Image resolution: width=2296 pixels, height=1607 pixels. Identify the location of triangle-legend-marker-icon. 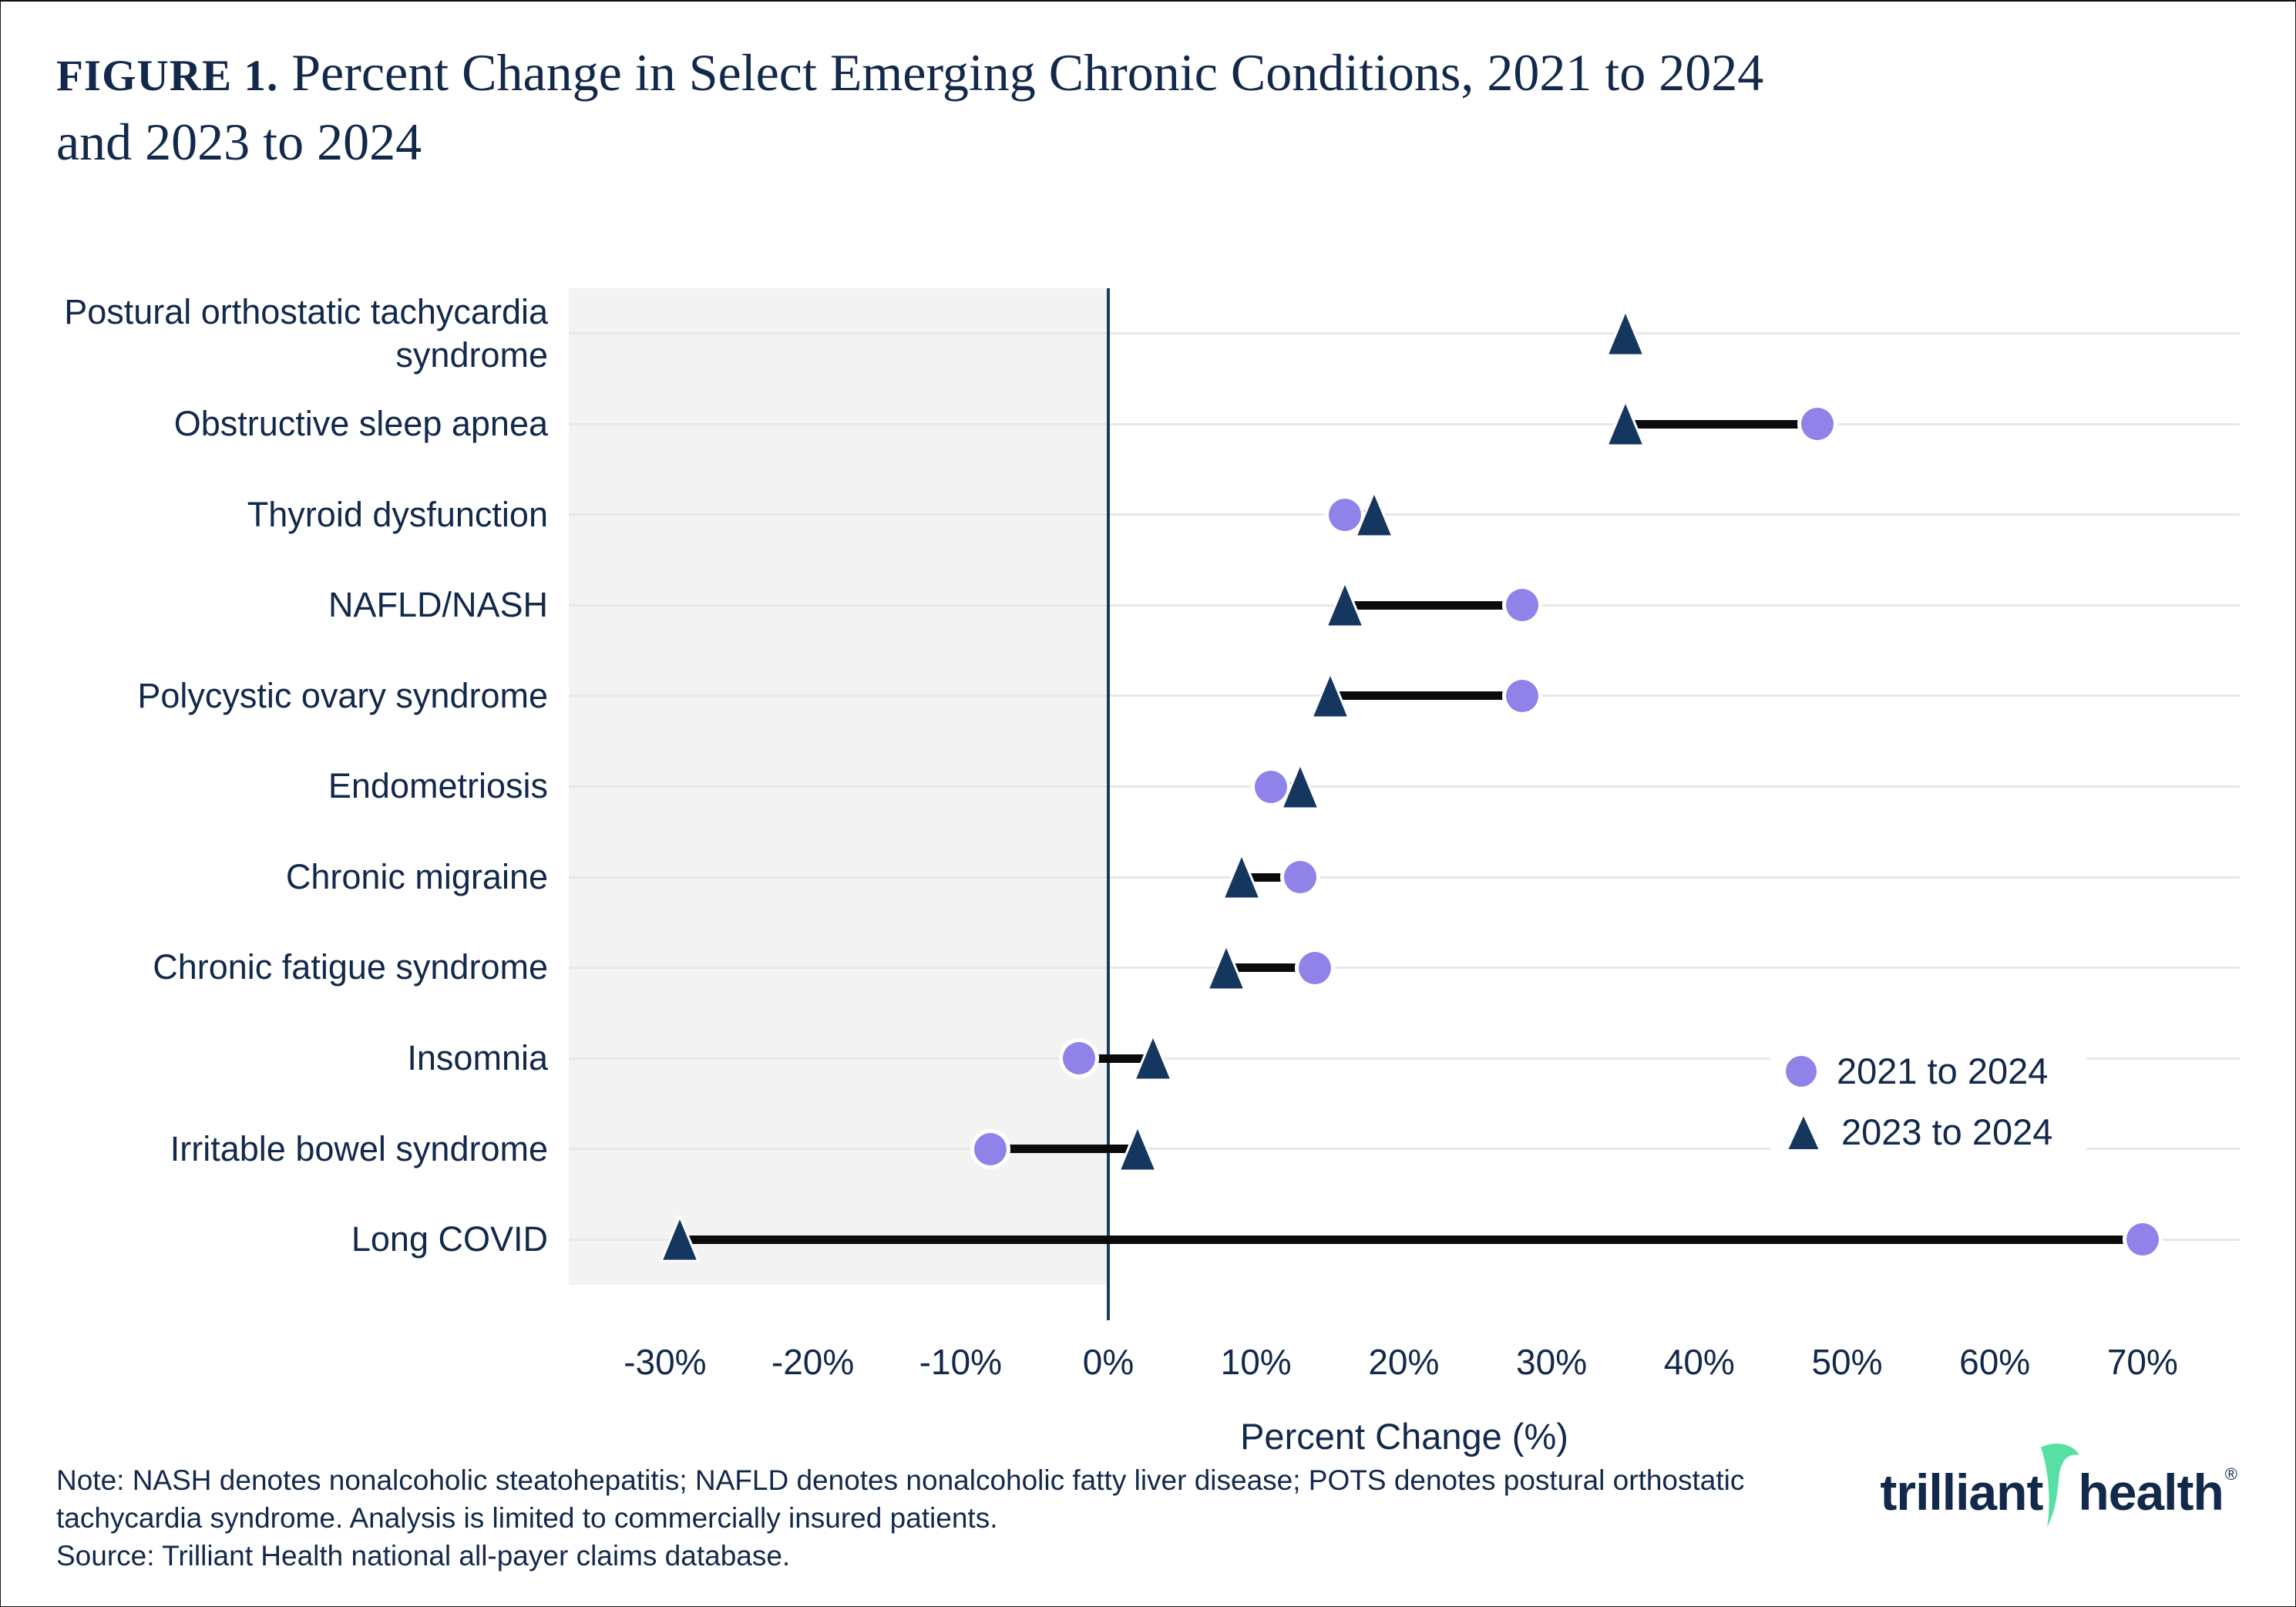
(1804, 1131).